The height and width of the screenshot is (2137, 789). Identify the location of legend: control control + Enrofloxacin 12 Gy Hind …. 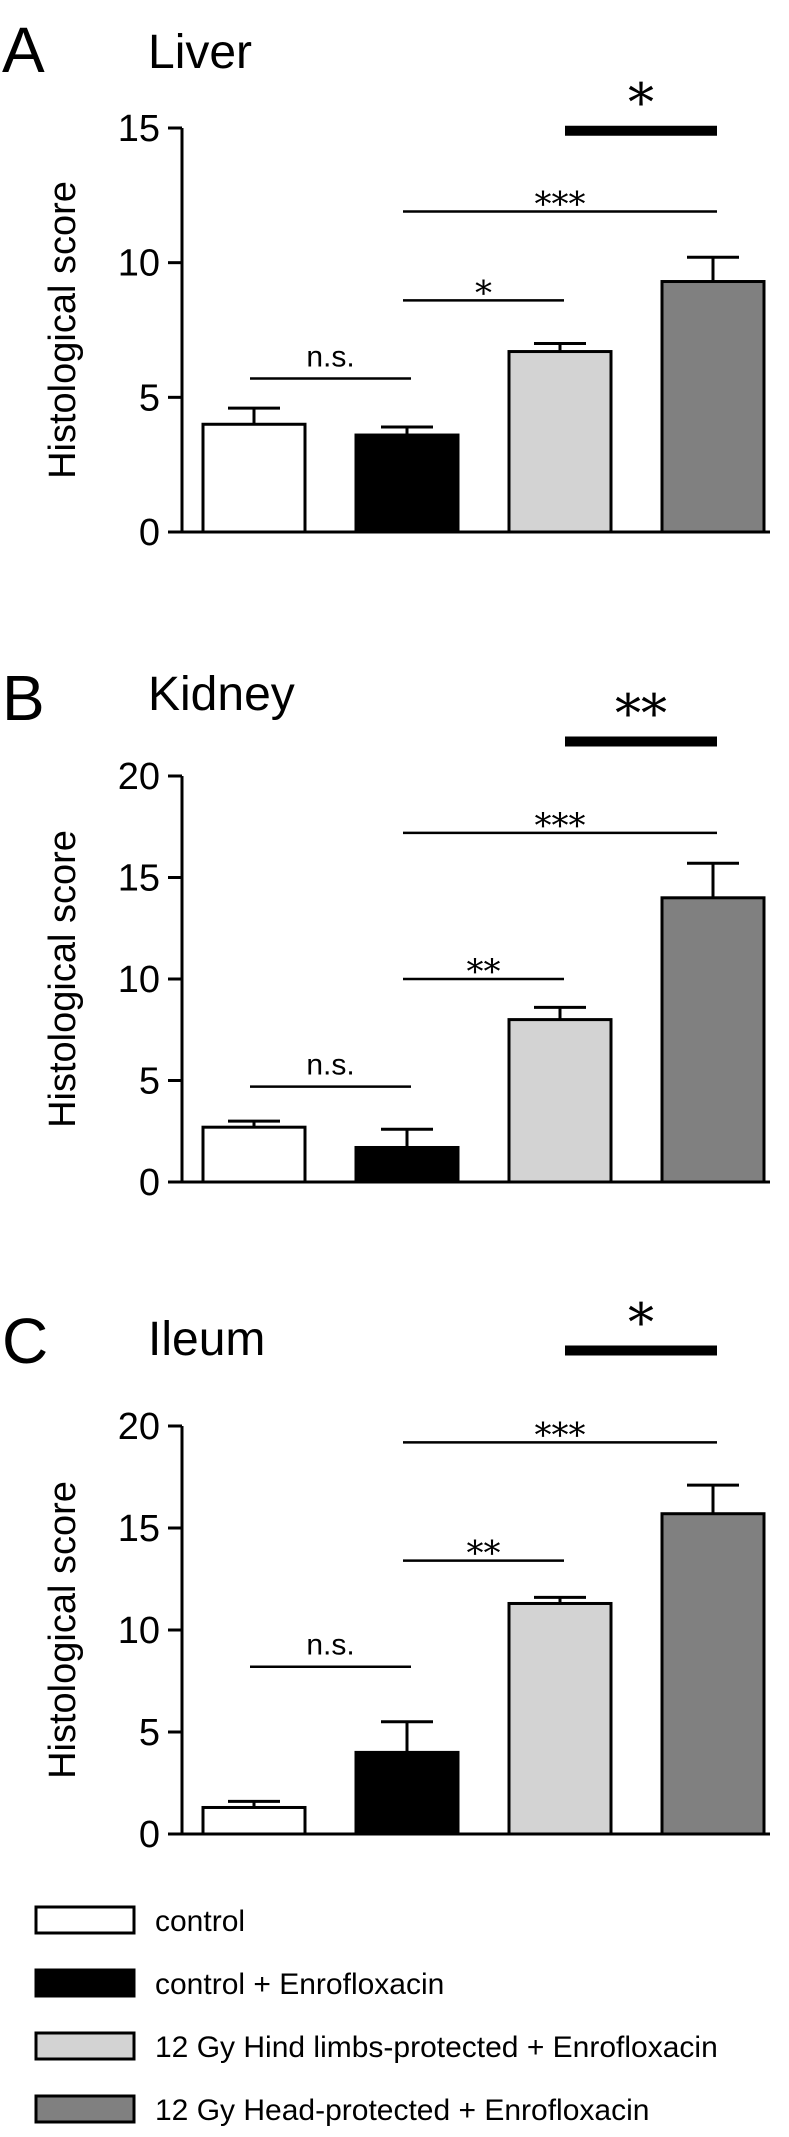
(376, 2016).